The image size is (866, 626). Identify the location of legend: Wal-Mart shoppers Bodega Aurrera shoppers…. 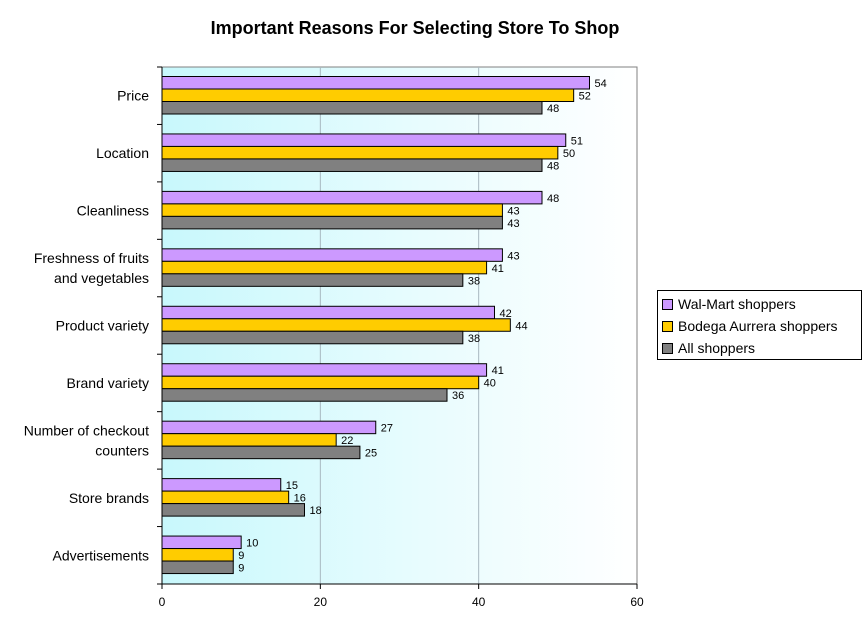
(759, 325).